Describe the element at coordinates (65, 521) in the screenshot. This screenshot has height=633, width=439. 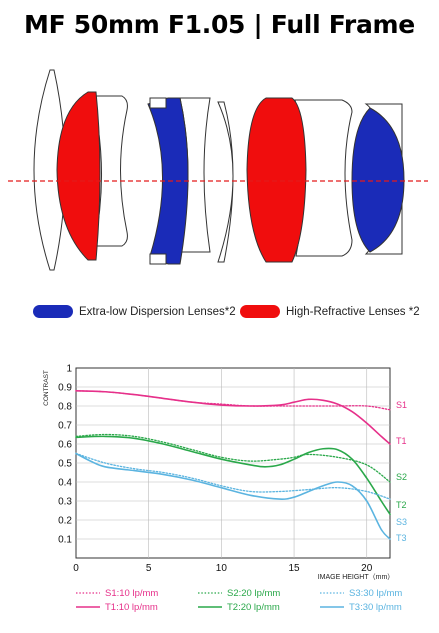
I see `y-tick-label: 0.2` at that location.